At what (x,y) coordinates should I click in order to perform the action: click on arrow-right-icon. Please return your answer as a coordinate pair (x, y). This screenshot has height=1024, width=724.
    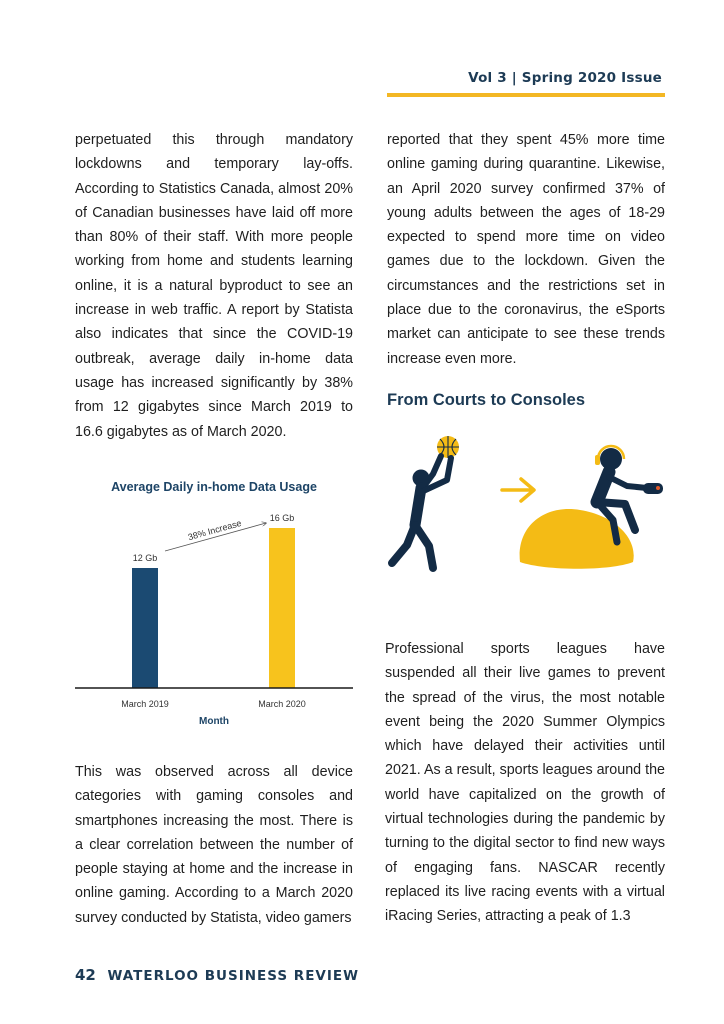
    Looking at the image, I should click on (518, 490).